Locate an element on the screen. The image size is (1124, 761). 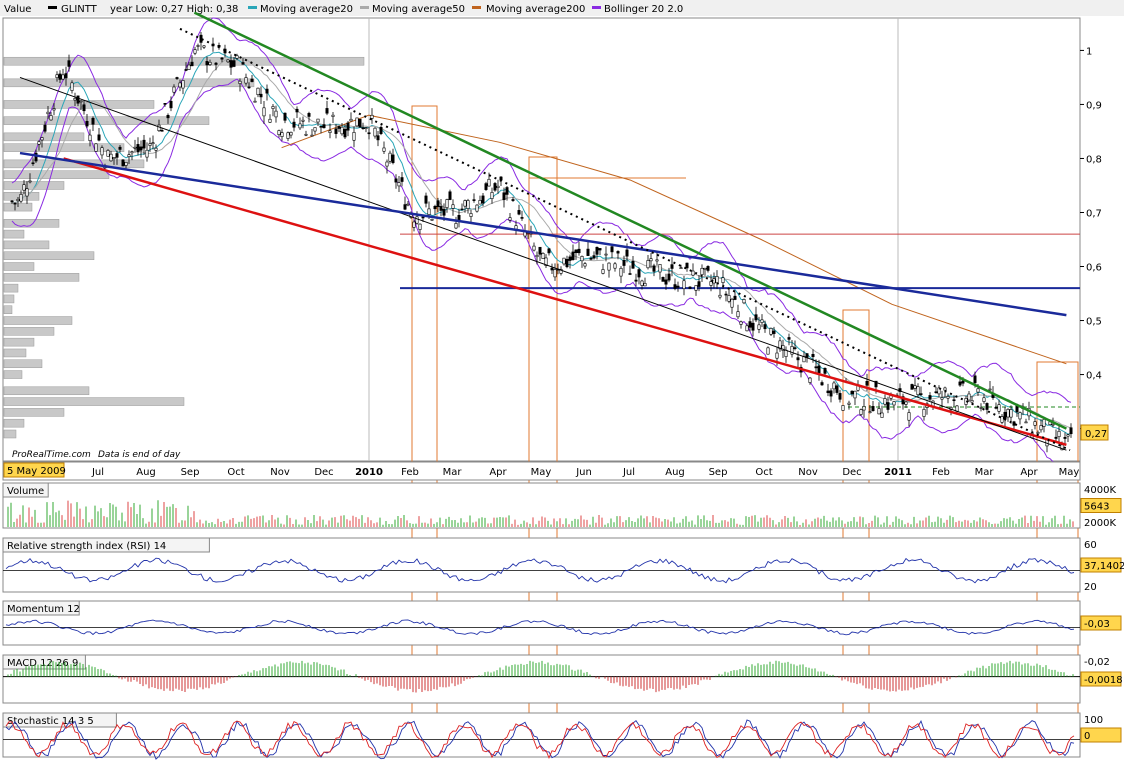
year-range: year Low: 0,27 High: 0,38 is located at coordinates (174, 9).